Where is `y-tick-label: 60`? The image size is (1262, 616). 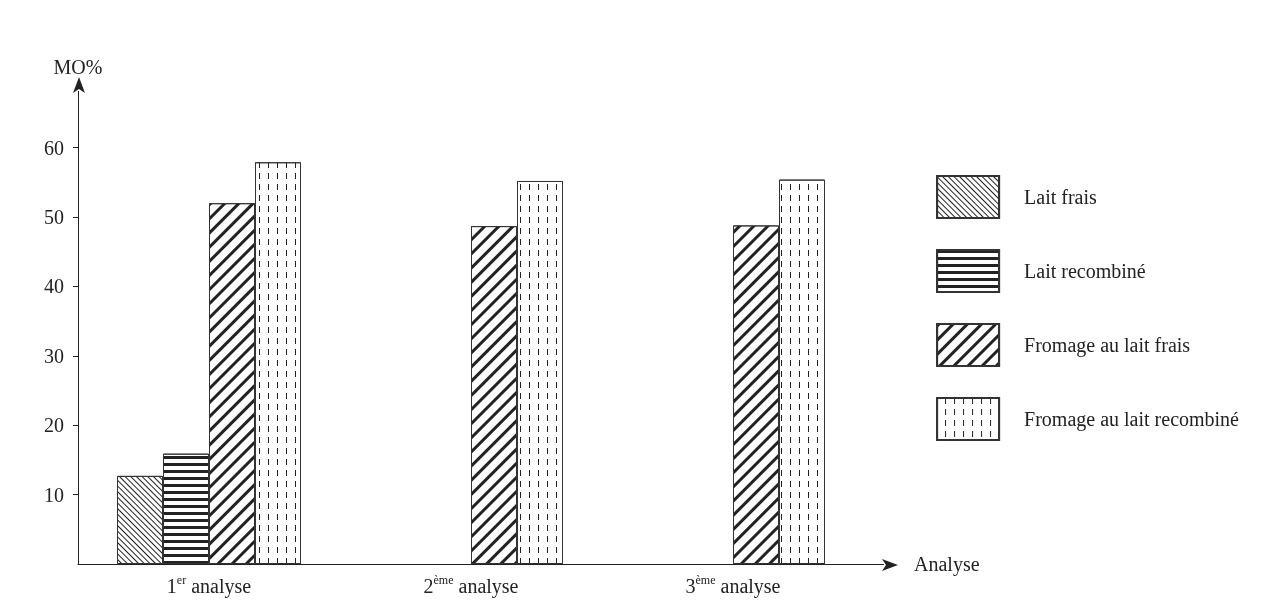 y-tick-label: 60 is located at coordinates (54, 147).